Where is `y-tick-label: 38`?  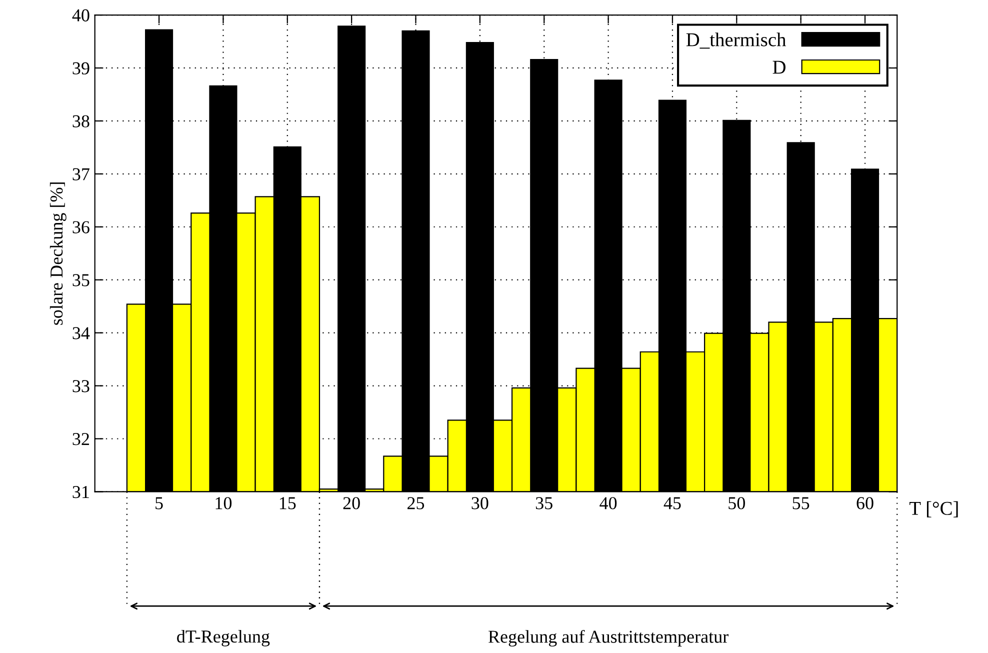
y-tick-label: 38 is located at coordinates (81, 121).